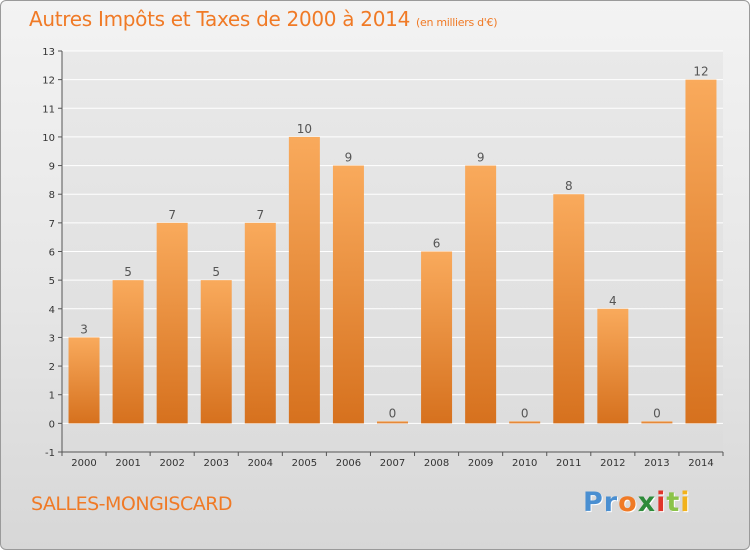 This screenshot has width=750, height=550. Describe the element at coordinates (700, 463) in the screenshot. I see `x-tick-label: 2014` at that location.